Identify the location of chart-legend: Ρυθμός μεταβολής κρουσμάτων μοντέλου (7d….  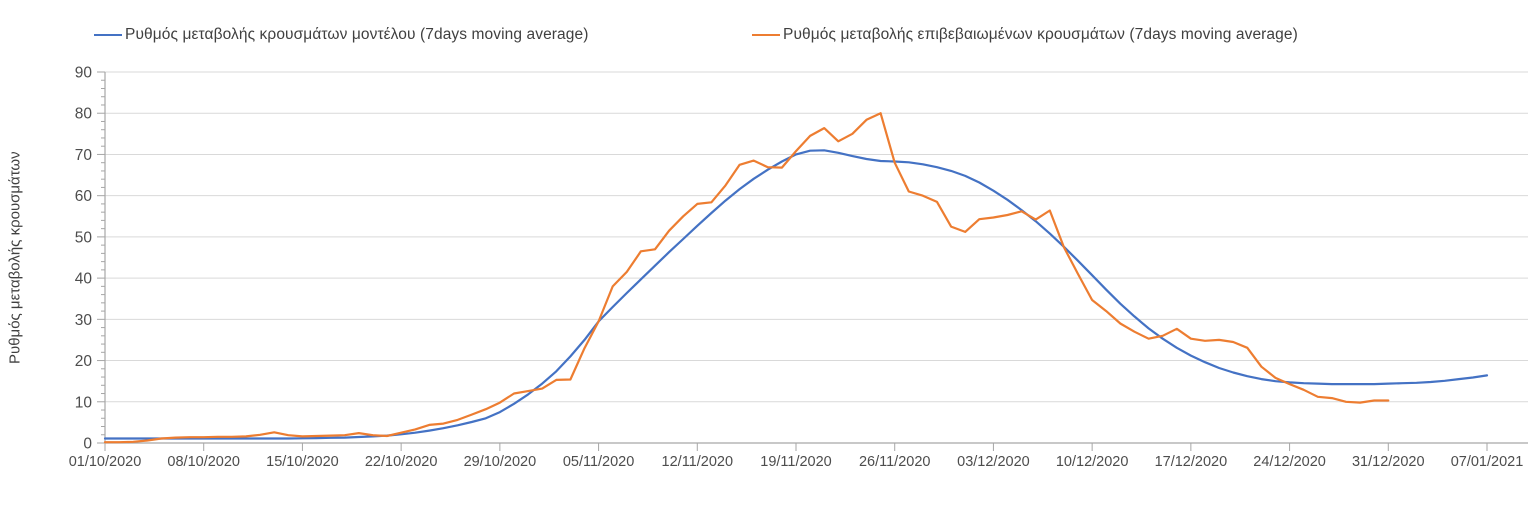
(769, 26).